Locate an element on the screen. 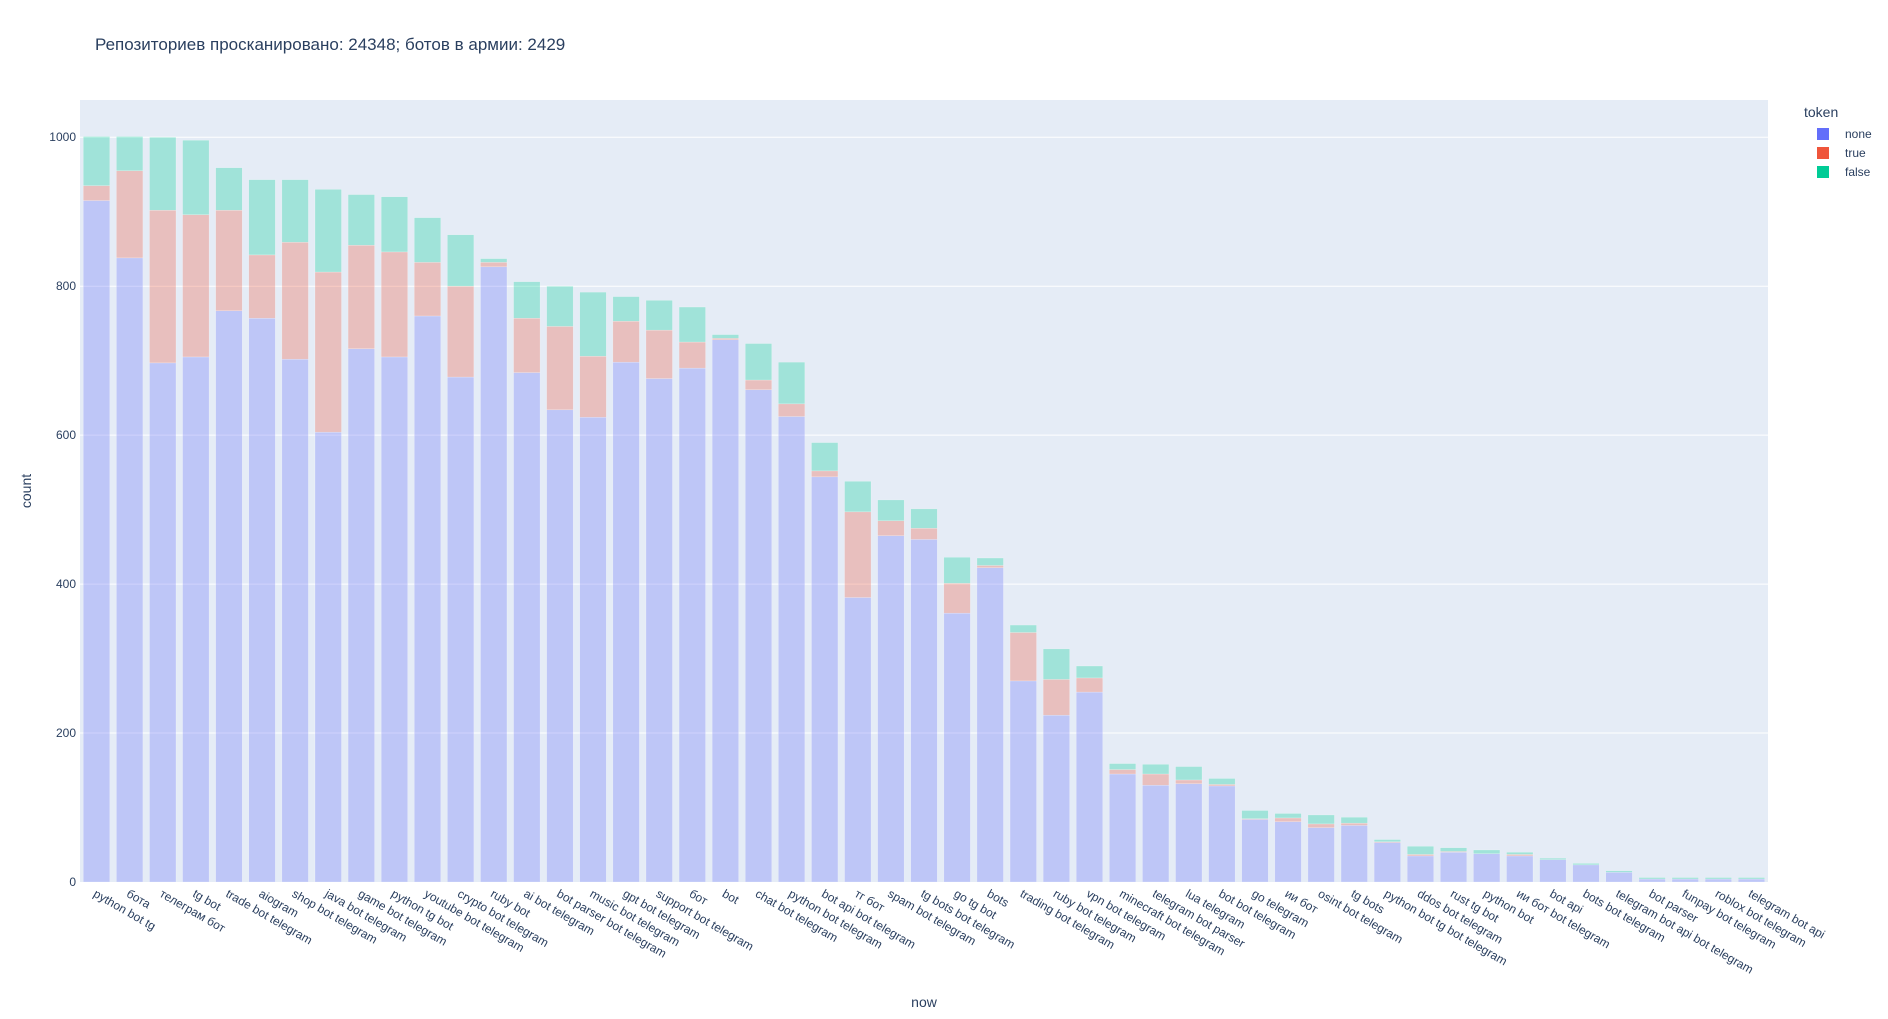  y-tick-label: 200 is located at coordinates (66, 733).